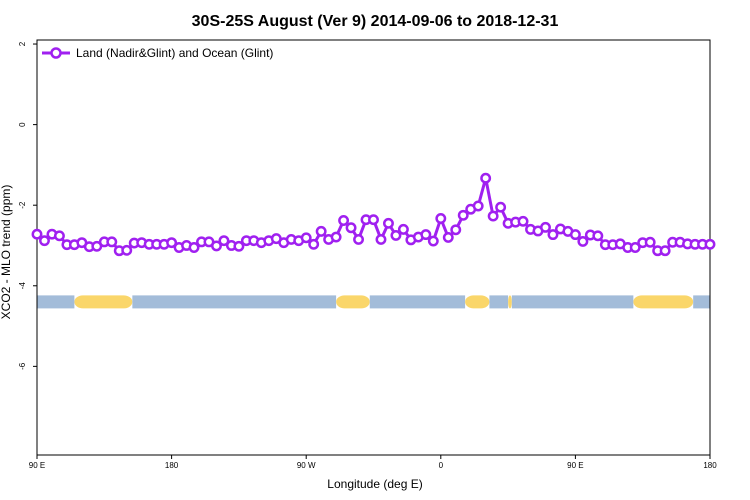 The image size is (750, 500). What do you see at coordinates (6, 252) in the screenshot?
I see `y-axis-label: XCO2 - MLO trend (ppm)` at bounding box center [6, 252].